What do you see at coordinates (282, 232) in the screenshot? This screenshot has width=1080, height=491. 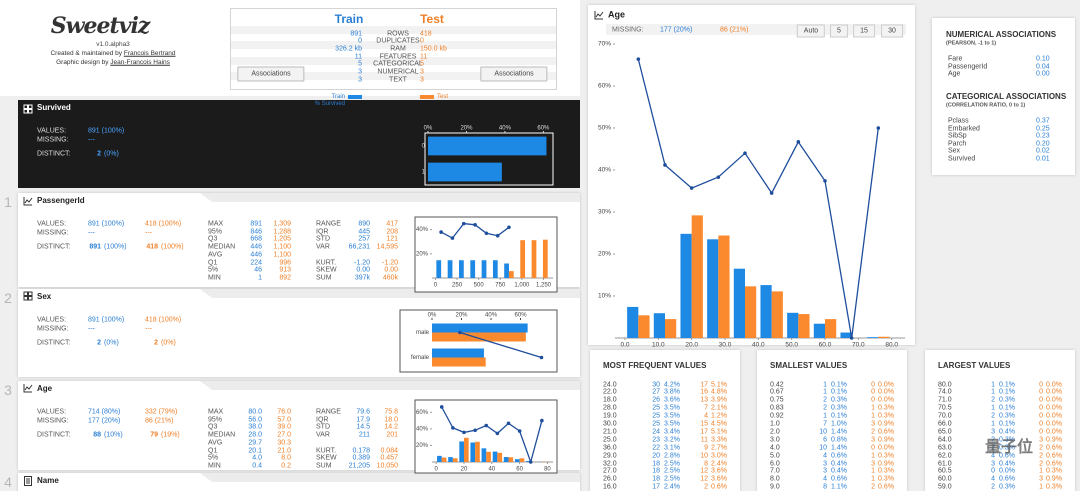 I see `stat-test: 1,288` at bounding box center [282, 232].